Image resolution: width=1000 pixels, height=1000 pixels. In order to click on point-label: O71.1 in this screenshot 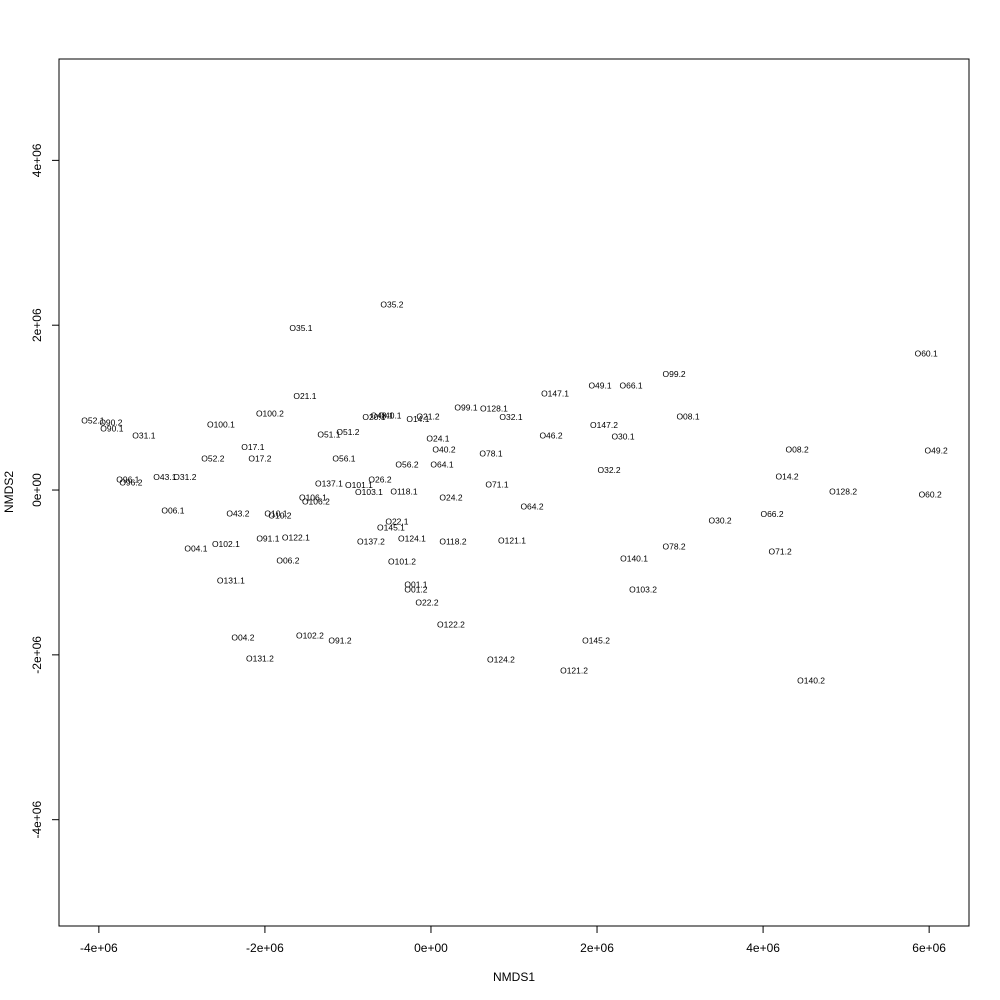, I will do `click(496, 484)`.